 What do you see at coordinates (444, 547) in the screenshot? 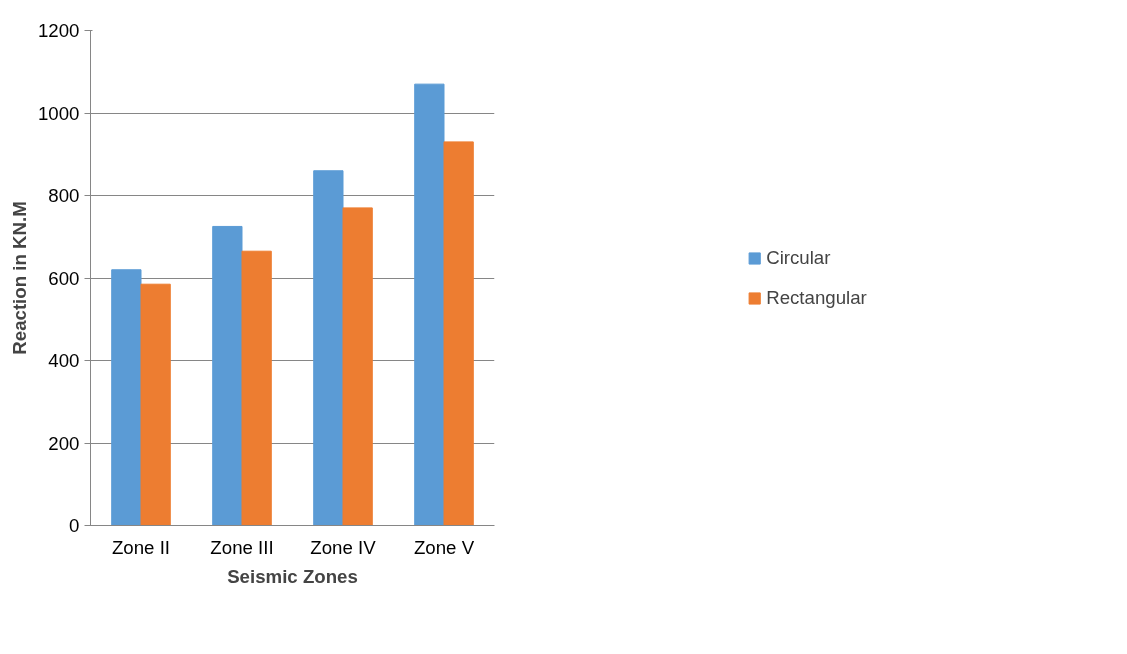
I see `x-tick-label: Zone V` at bounding box center [444, 547].